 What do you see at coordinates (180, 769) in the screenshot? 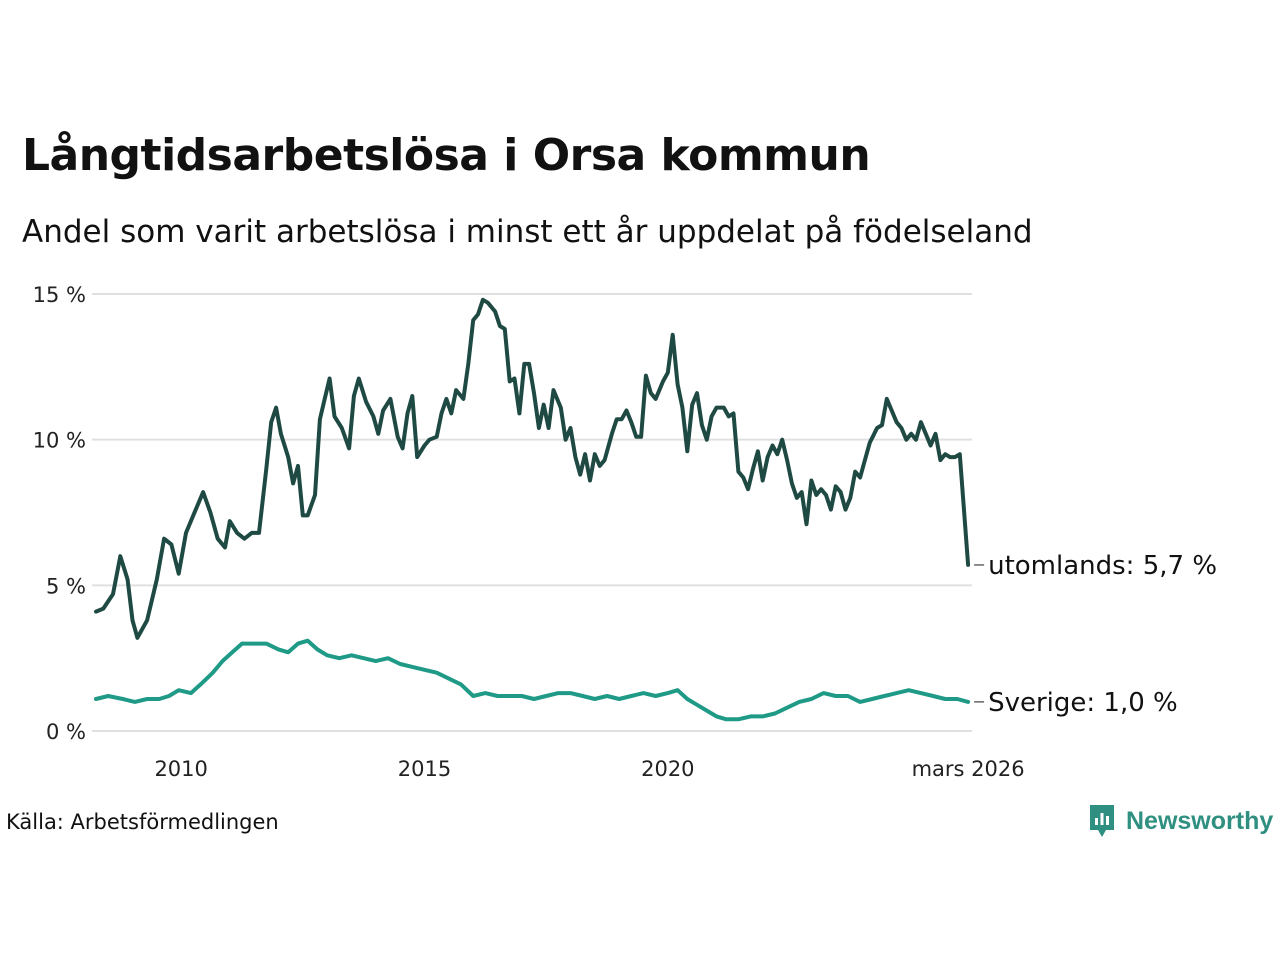
I see `x-tick-label: 2010` at bounding box center [180, 769].